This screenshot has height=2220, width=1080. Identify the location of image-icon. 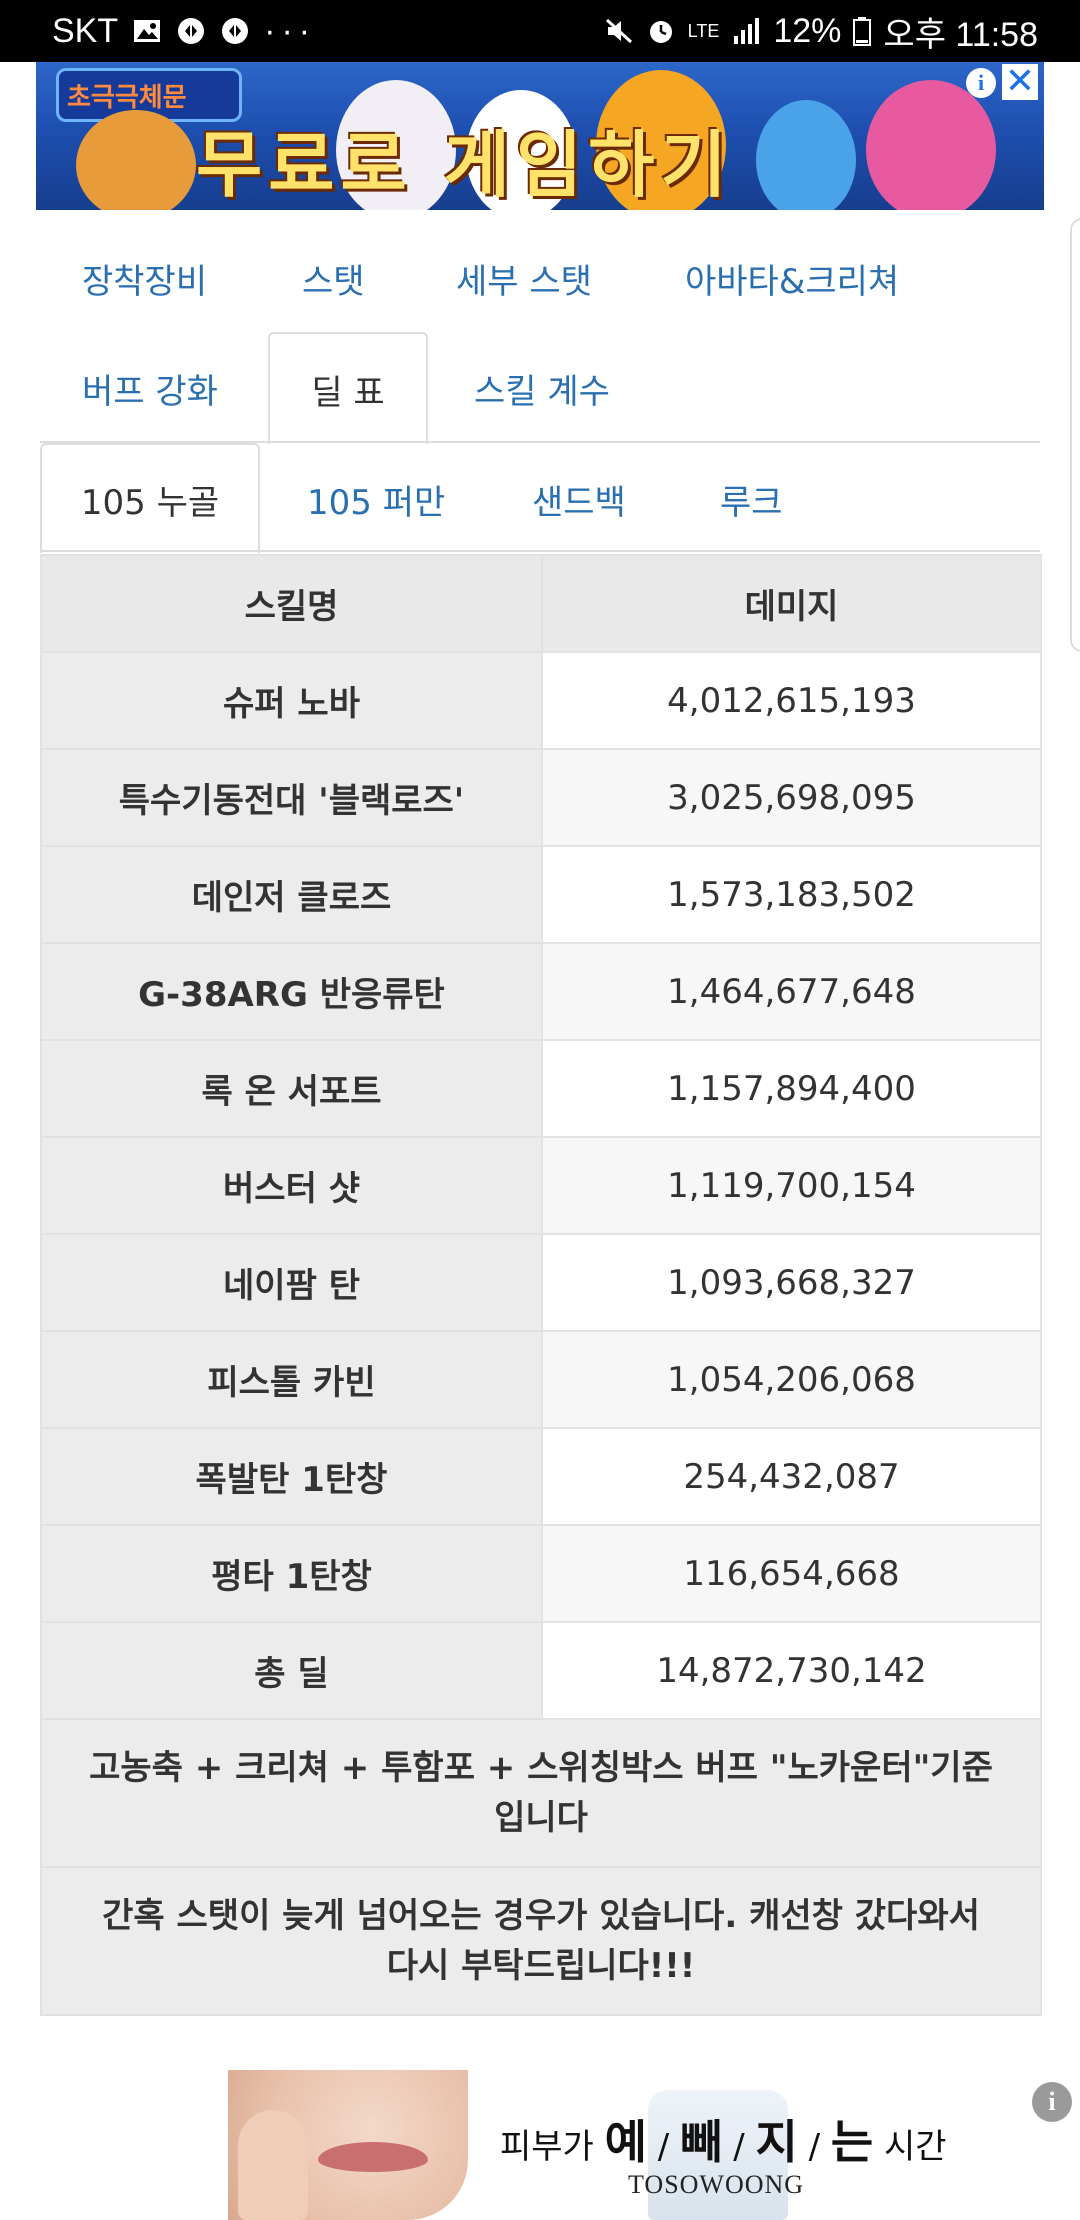
(147, 31).